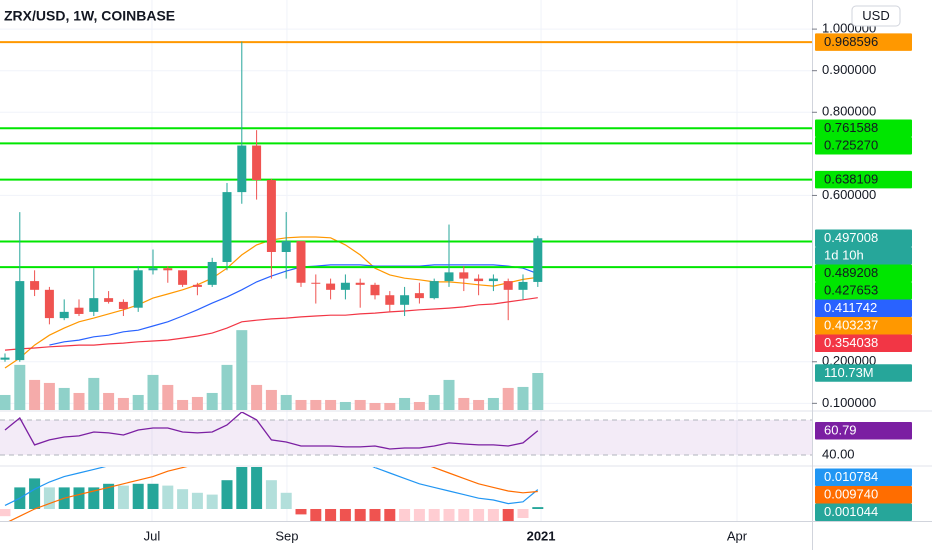 The width and height of the screenshot is (932, 550). I want to click on currency-button-frame, so click(876, 16).